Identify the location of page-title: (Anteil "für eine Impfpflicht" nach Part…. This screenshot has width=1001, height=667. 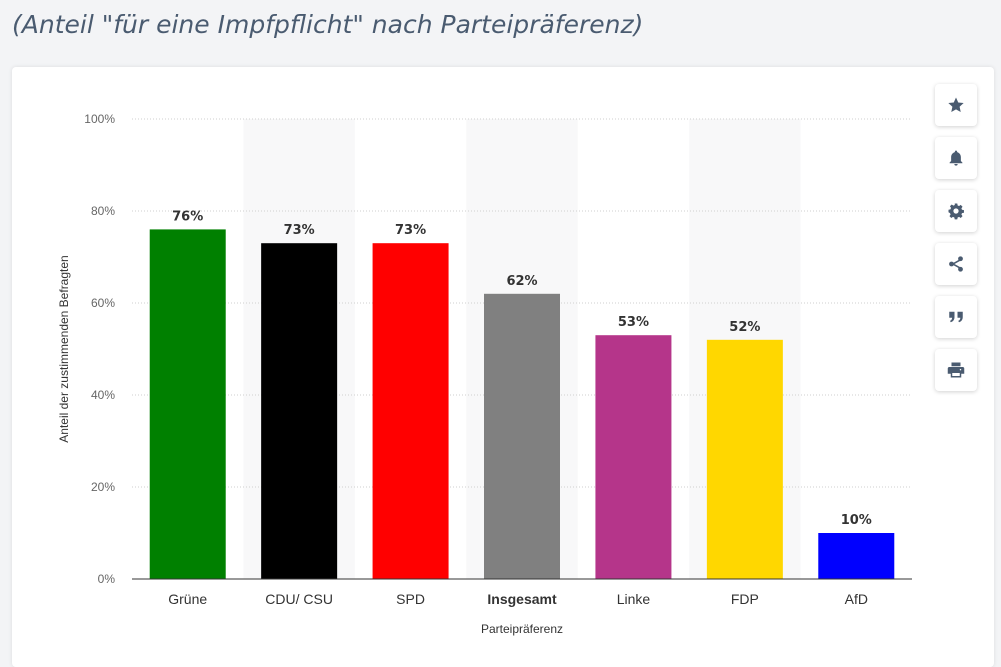
(328, 24).